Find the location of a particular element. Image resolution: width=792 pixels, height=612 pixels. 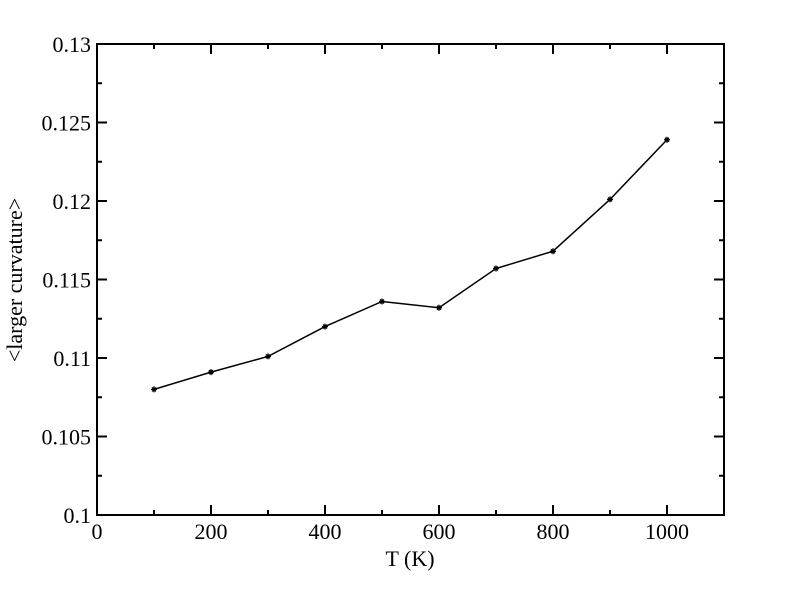

x-tick-label: 200 is located at coordinates (211, 531).